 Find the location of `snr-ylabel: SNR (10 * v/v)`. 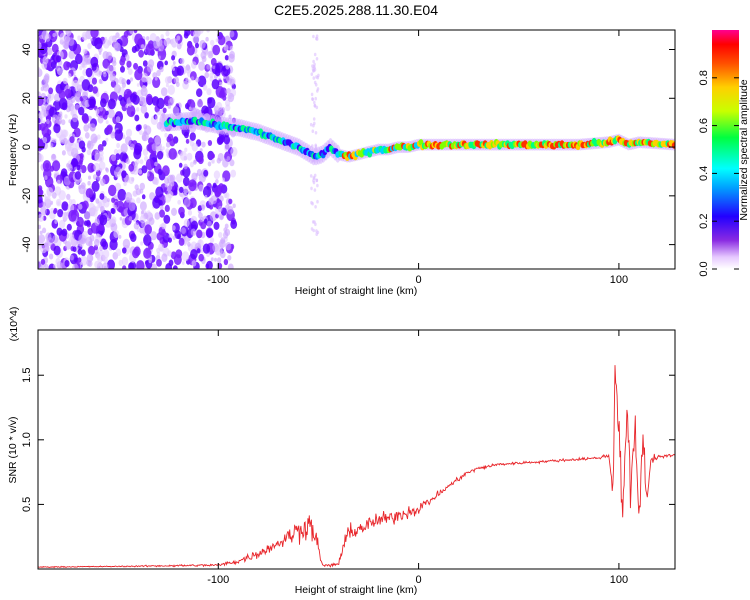

snr-ylabel: SNR (10 * v/v) is located at coordinates (13, 449).